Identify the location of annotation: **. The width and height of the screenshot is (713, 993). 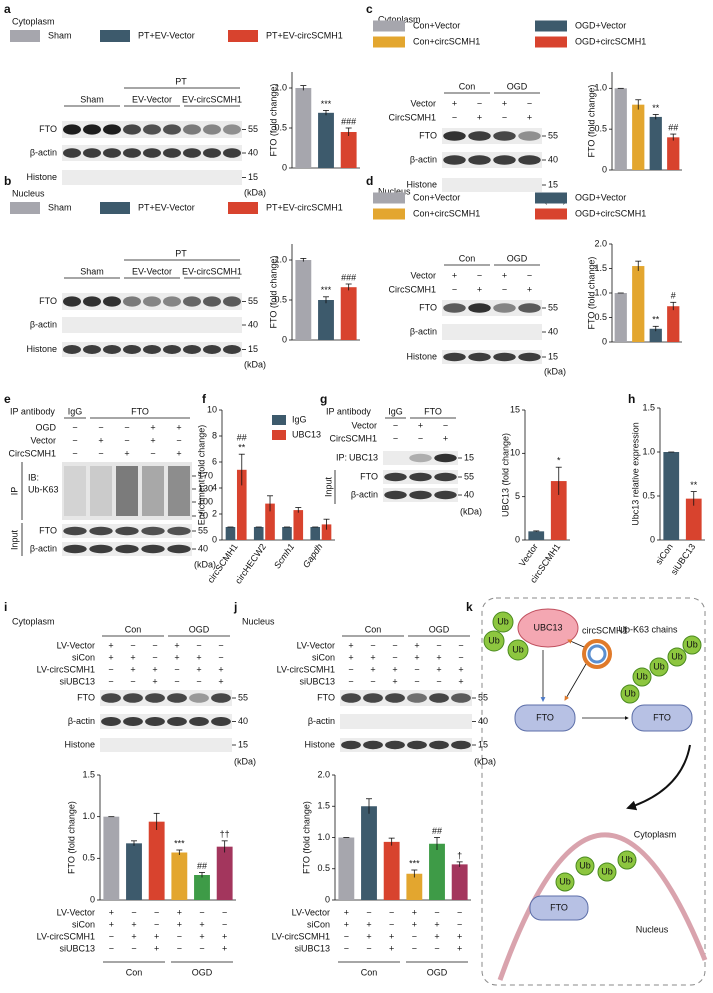
(694, 485).